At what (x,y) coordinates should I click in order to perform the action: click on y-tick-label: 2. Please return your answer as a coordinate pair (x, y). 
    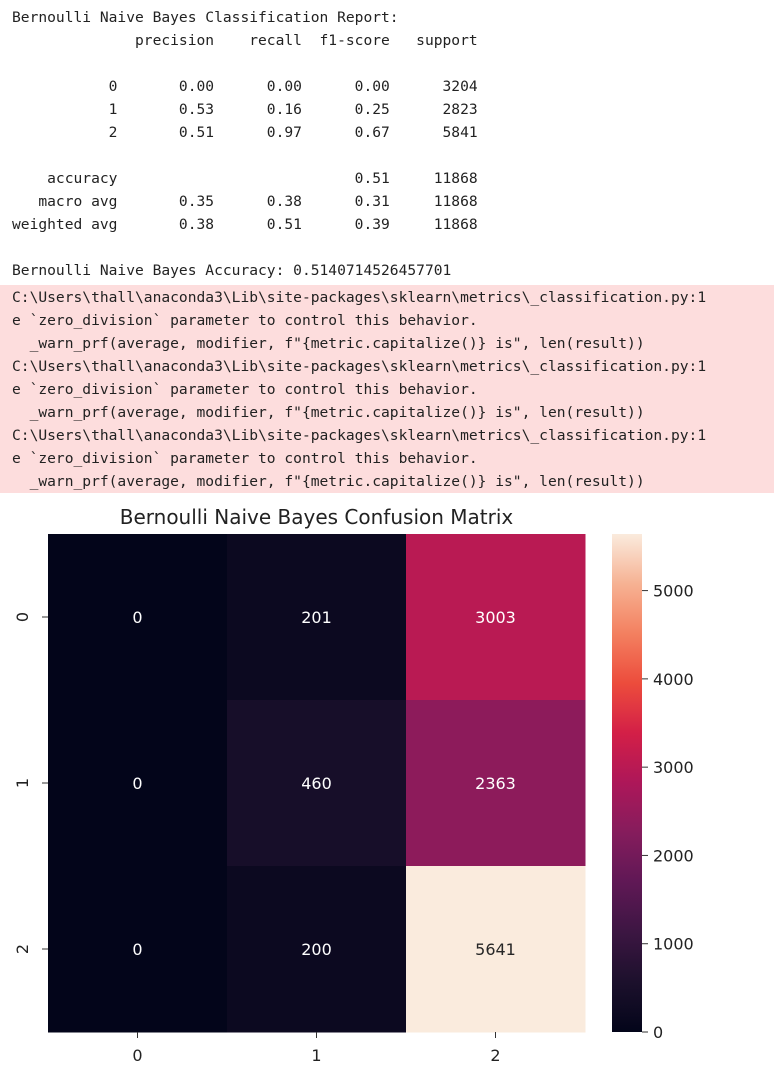
    Looking at the image, I should click on (22, 949).